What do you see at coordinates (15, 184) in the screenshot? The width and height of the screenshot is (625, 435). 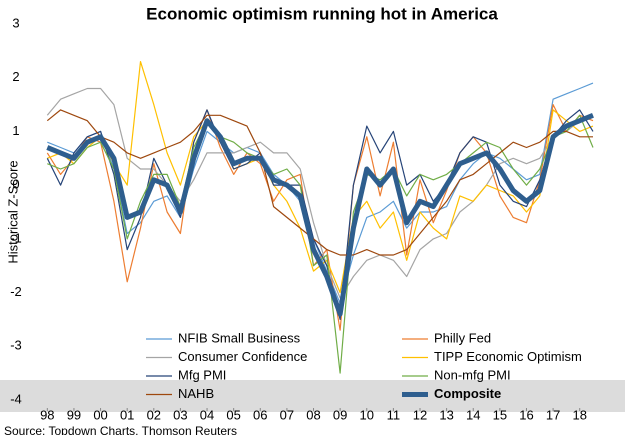 I see `y-tick-label: 0` at bounding box center [15, 184].